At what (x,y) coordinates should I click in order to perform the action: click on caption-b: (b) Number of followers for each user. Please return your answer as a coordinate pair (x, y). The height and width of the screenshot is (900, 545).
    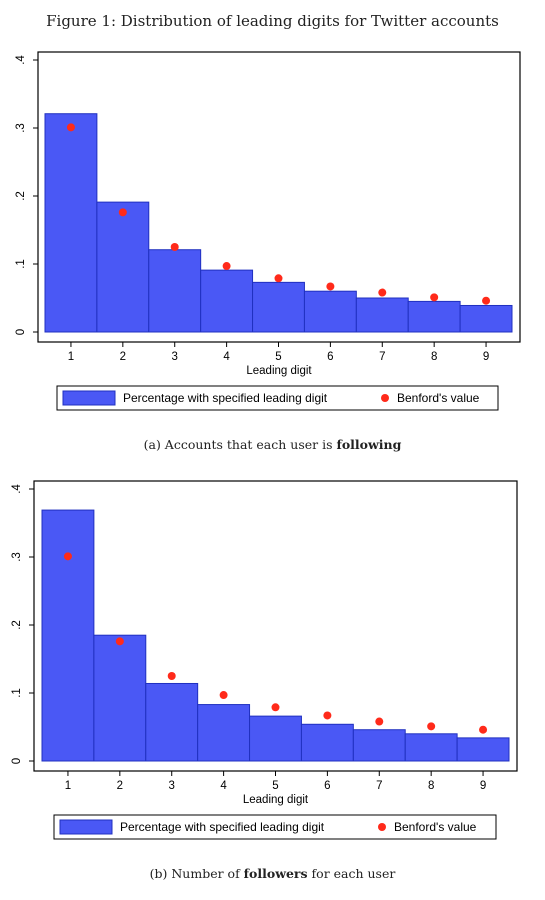
    Looking at the image, I should click on (272, 873).